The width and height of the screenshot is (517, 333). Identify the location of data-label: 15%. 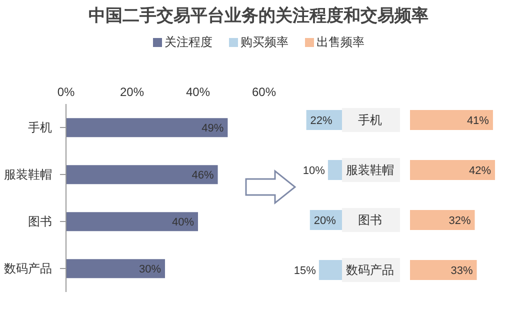
(305, 271).